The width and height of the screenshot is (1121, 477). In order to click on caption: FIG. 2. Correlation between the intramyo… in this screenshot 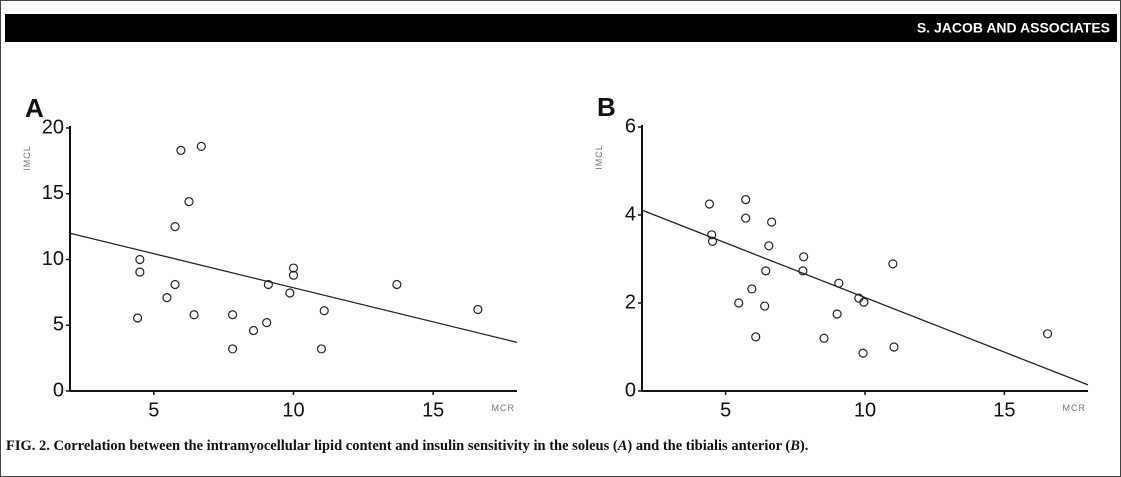, I will do `click(407, 446)`.